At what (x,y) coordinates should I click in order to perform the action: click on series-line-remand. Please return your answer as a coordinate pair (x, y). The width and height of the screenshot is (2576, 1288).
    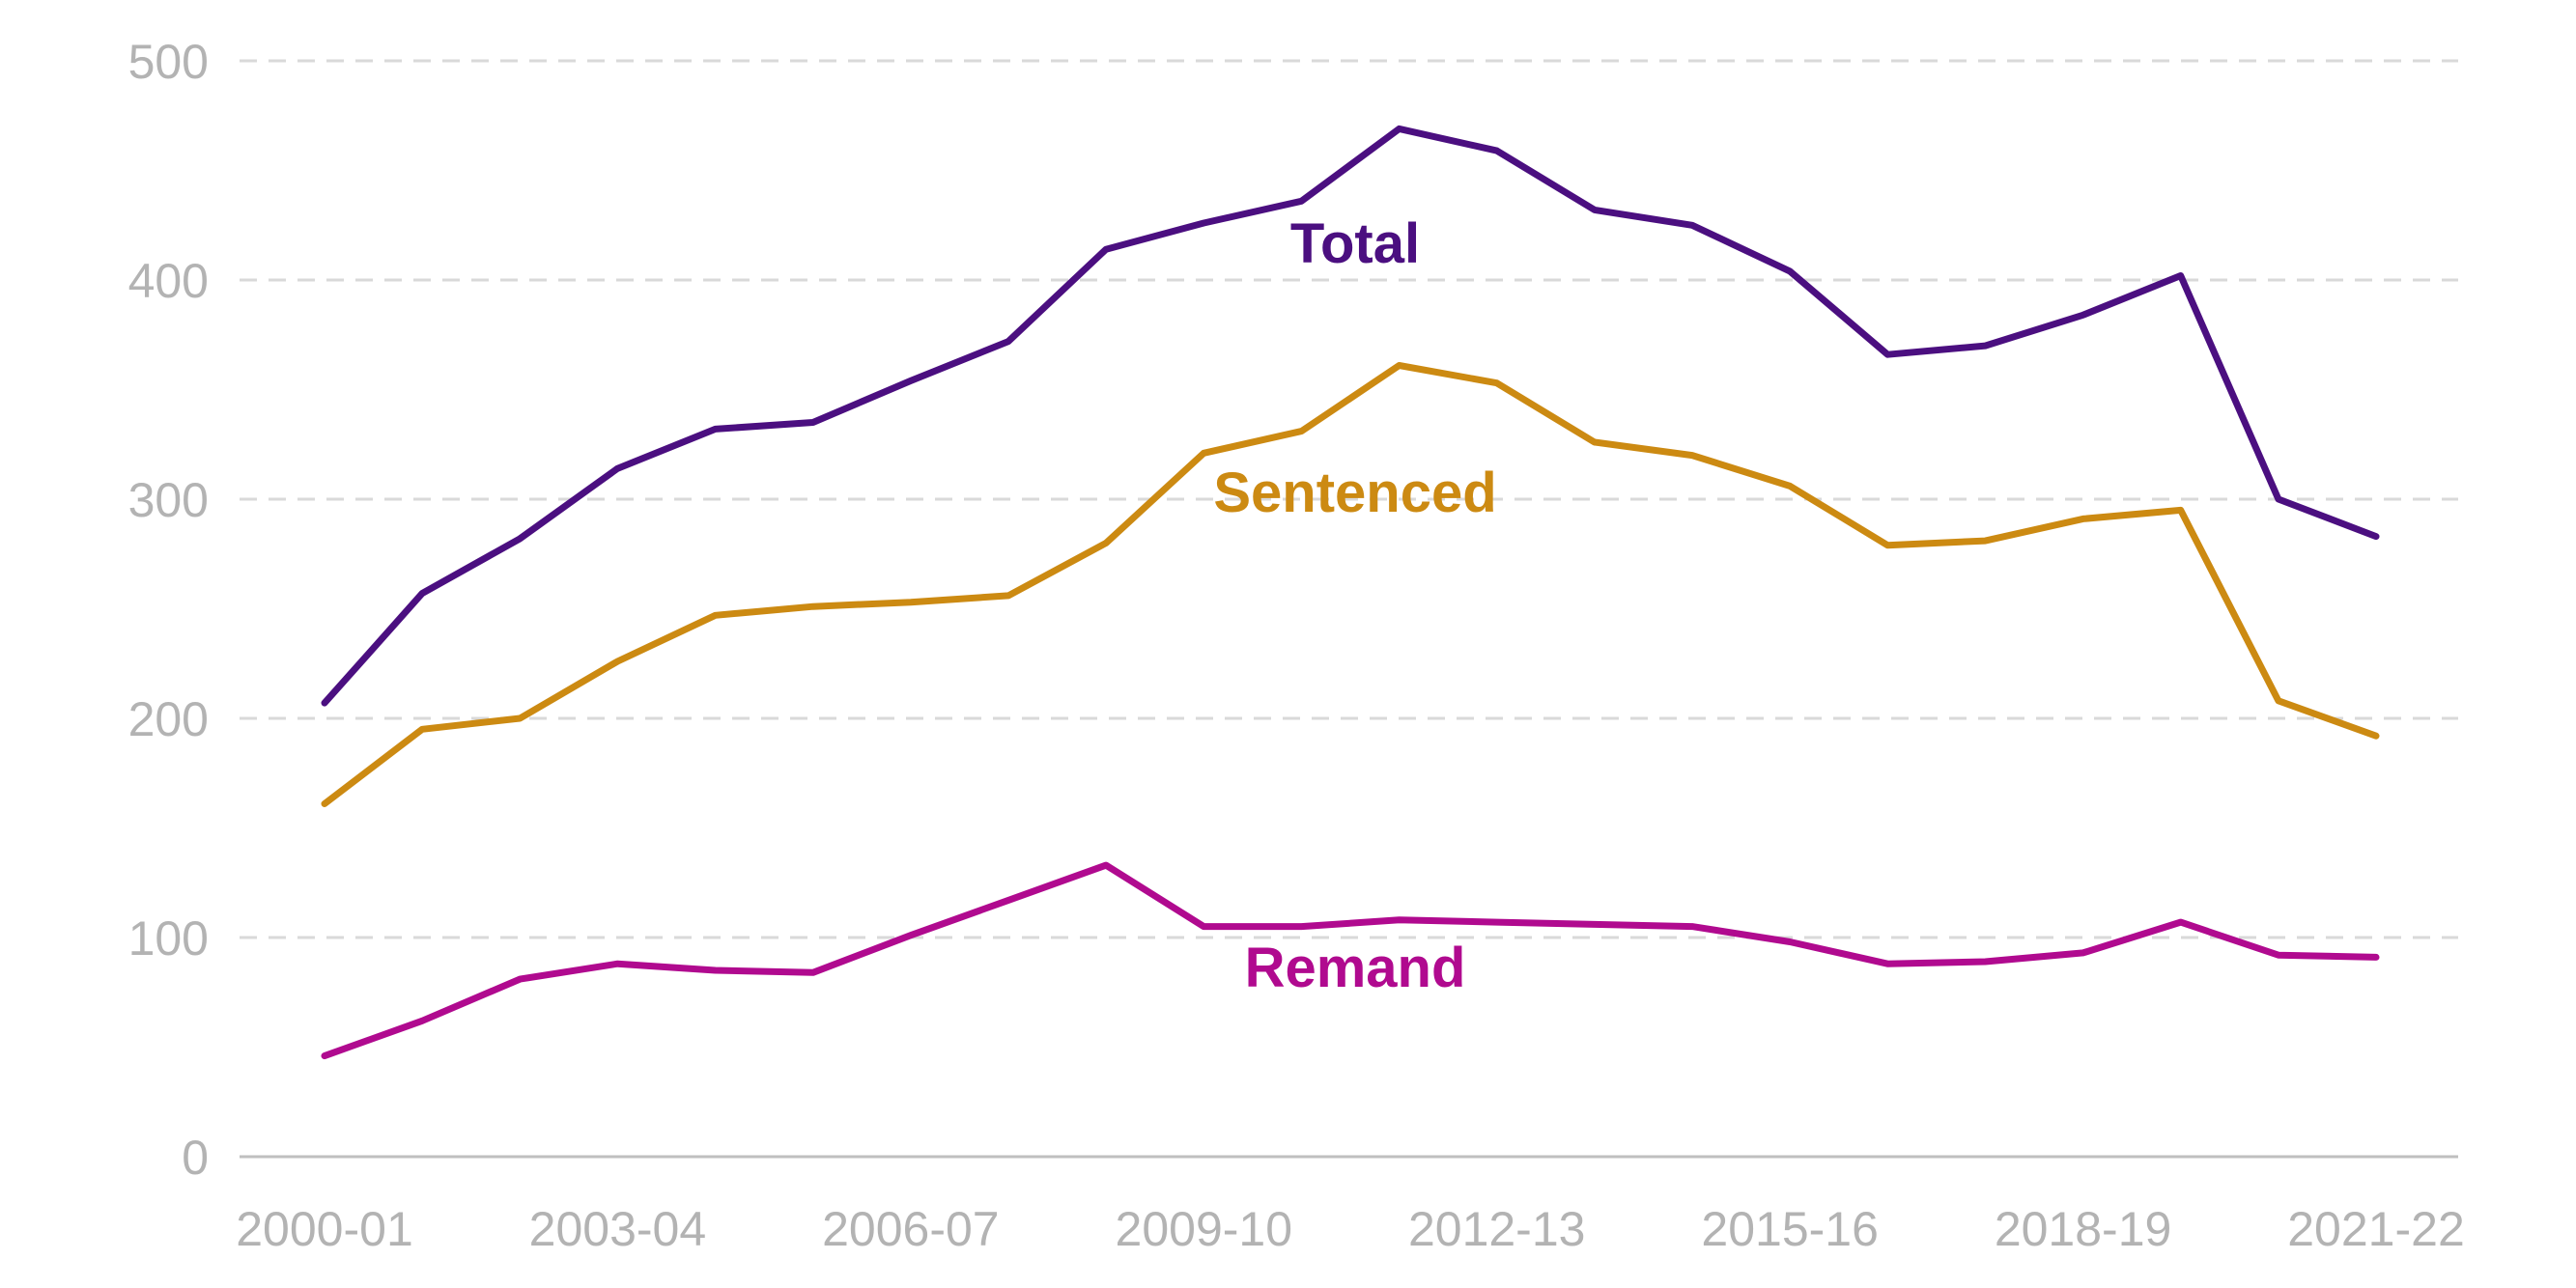
    Looking at the image, I should click on (1350, 961).